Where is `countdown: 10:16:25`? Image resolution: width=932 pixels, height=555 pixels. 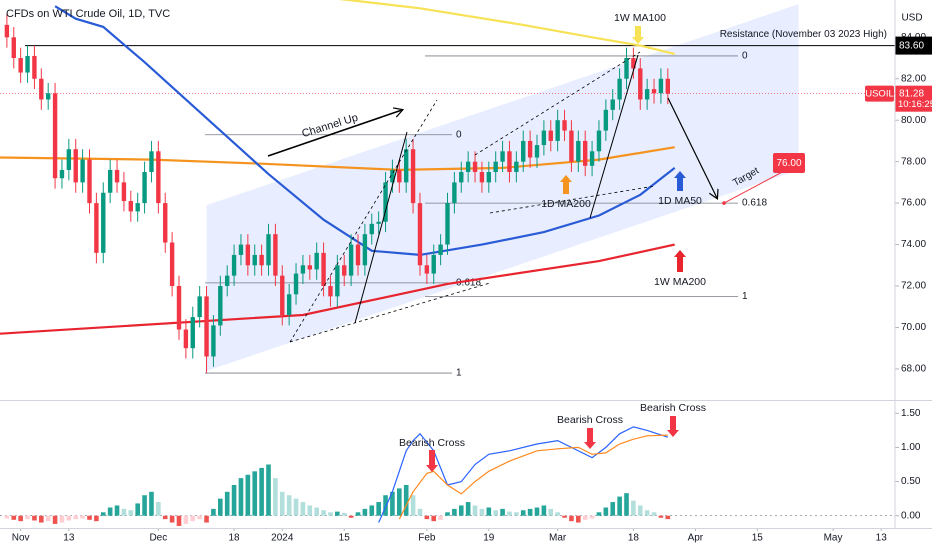 countdown: 10:16:25 is located at coordinates (915, 104).